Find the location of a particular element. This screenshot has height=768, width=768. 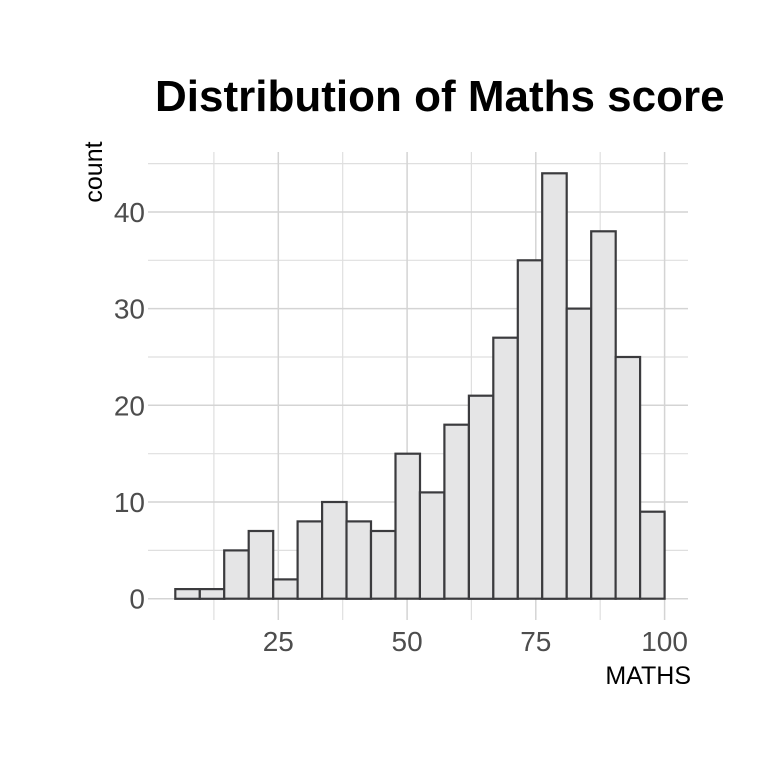

x-axis-tick-label: 75 is located at coordinates (535, 641).